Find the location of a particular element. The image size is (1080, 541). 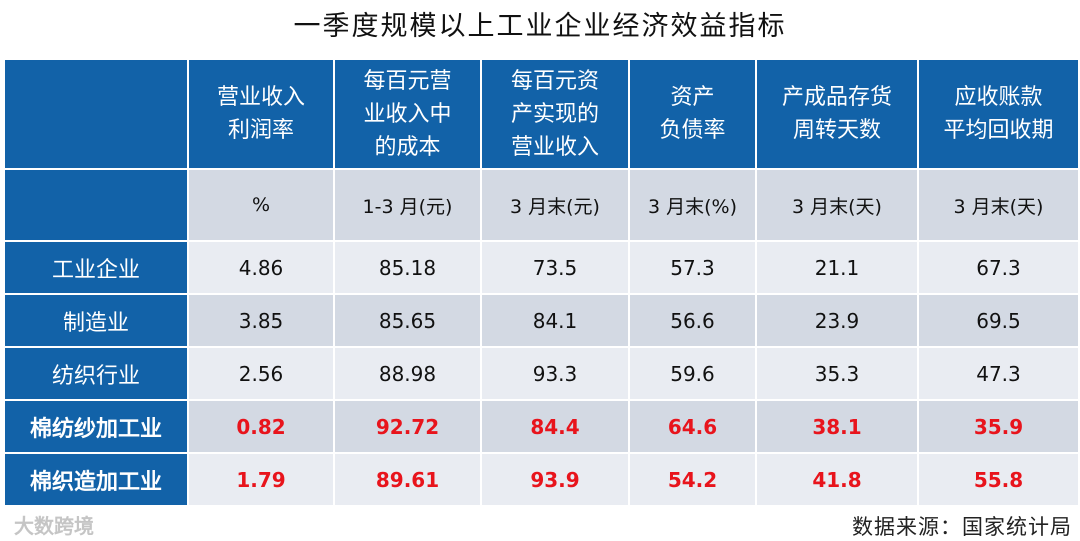

header-line: 周转天数 is located at coordinates (836, 130).